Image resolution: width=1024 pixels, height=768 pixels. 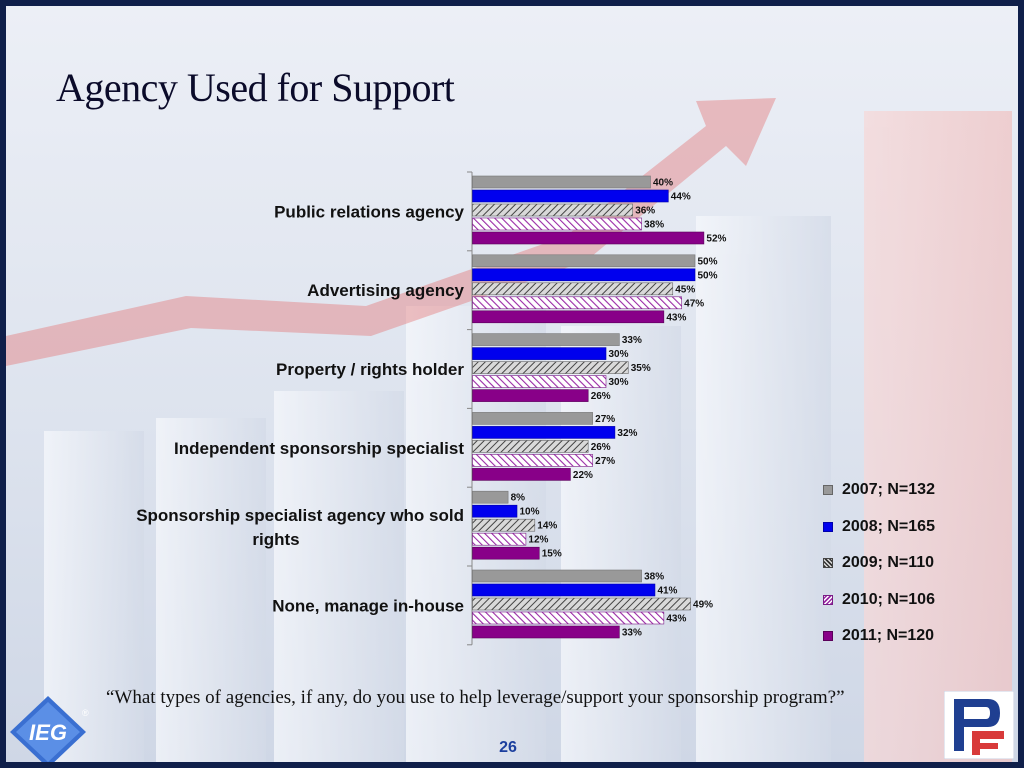 I want to click on data-label: 32%, so click(x=627, y=433).